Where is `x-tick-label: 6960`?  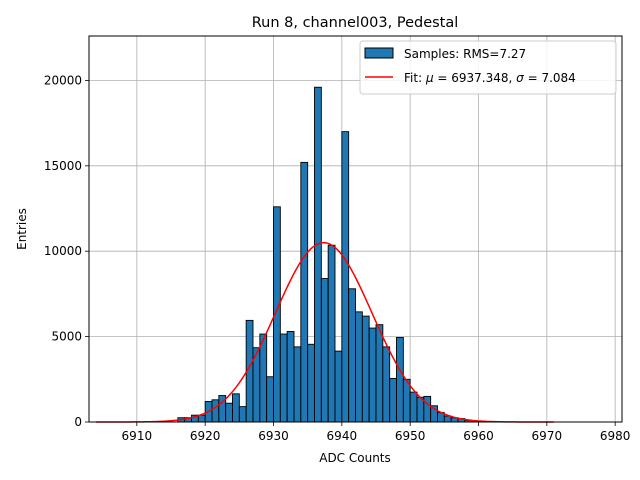 x-tick-label: 6960 is located at coordinates (478, 436).